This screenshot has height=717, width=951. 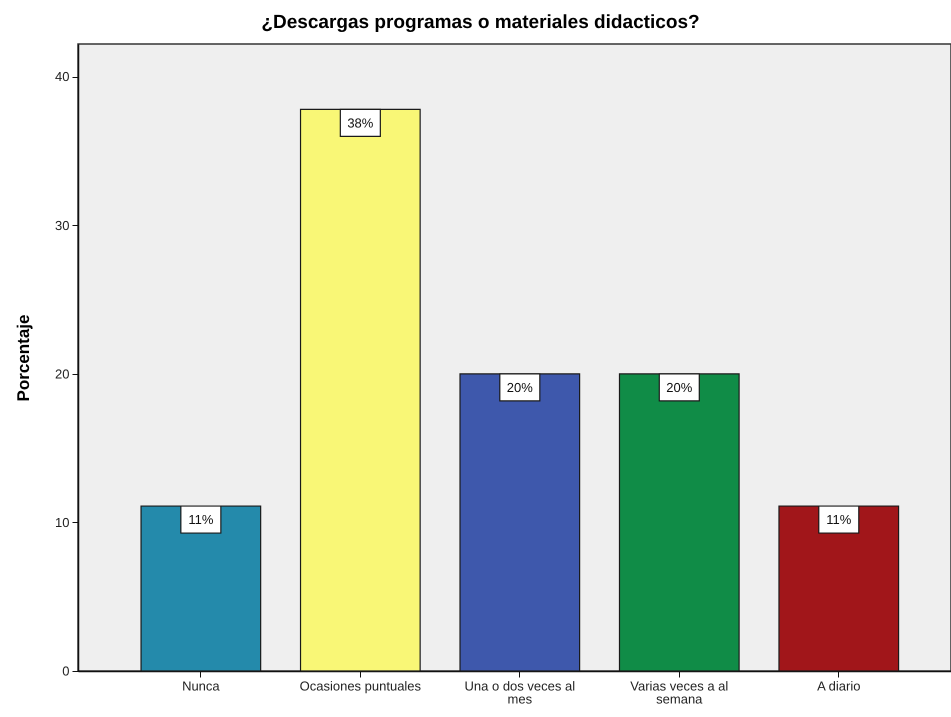 I want to click on y-axis-title: Porcentaje, so click(x=24, y=358).